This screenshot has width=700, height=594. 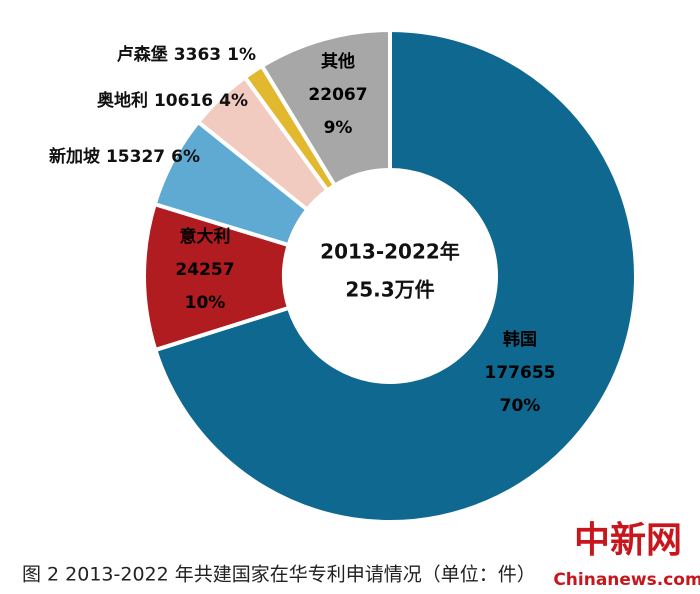 What do you see at coordinates (183, 101) in the screenshot?
I see `slice-value: 10616` at bounding box center [183, 101].